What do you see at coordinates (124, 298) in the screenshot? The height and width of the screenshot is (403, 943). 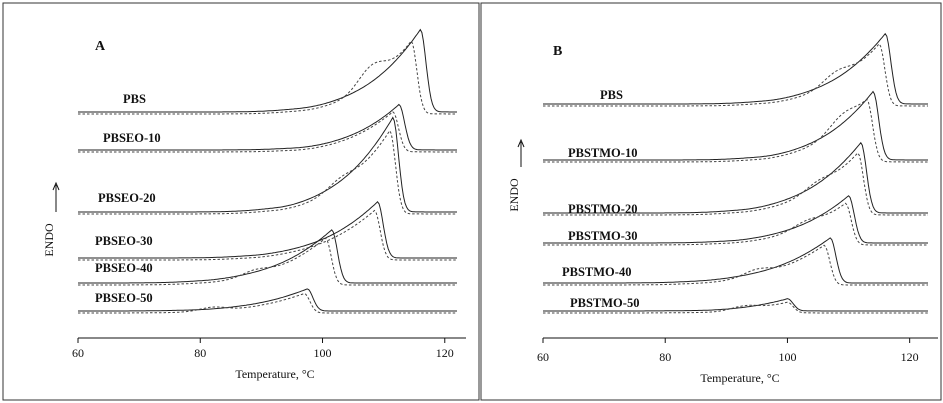 I see `curve-label-pbseo-50: PBSEO-50` at bounding box center [124, 298].